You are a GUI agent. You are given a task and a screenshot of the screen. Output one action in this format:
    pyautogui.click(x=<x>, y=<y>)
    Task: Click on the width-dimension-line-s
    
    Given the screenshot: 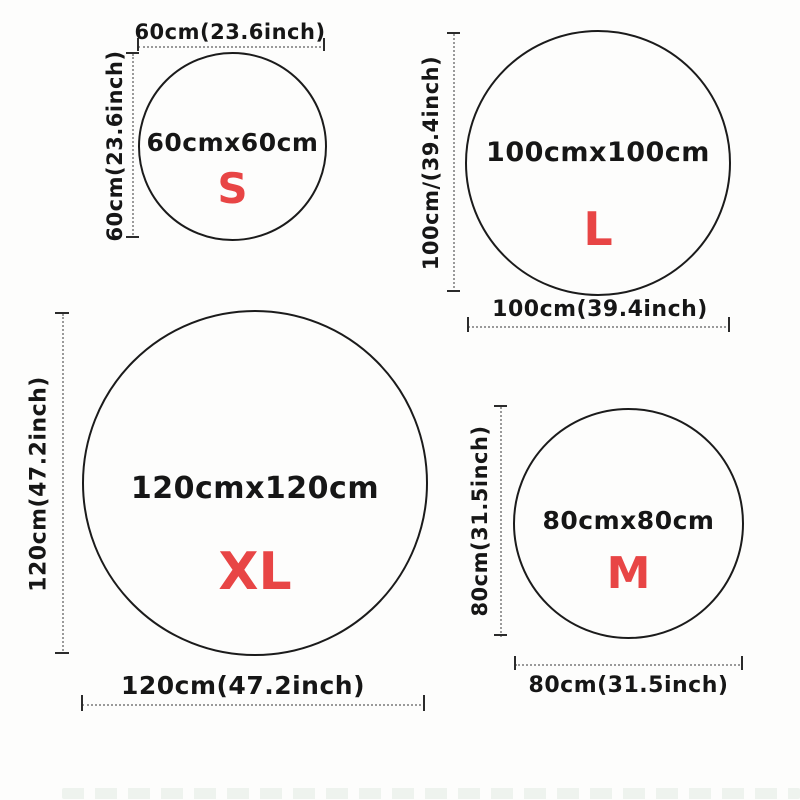 What is the action you would take?
    pyautogui.click(x=231, y=47)
    